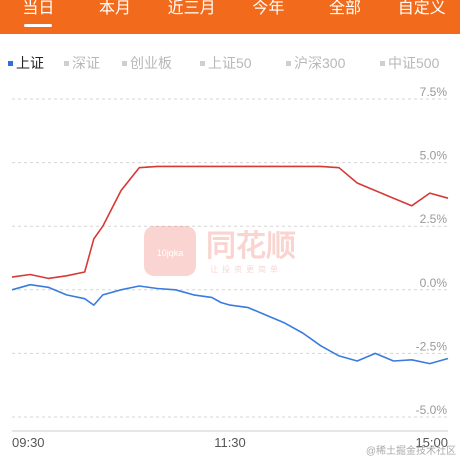  I want to click on tab-custom: 自定义, so click(421, 8).